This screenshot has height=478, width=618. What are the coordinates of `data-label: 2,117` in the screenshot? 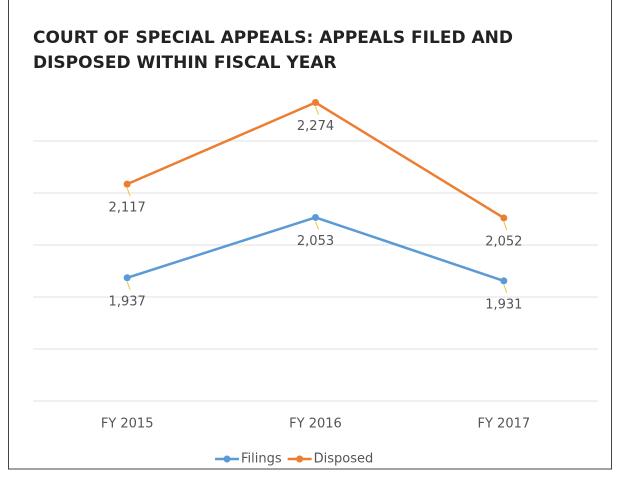 It's located at (127, 208).